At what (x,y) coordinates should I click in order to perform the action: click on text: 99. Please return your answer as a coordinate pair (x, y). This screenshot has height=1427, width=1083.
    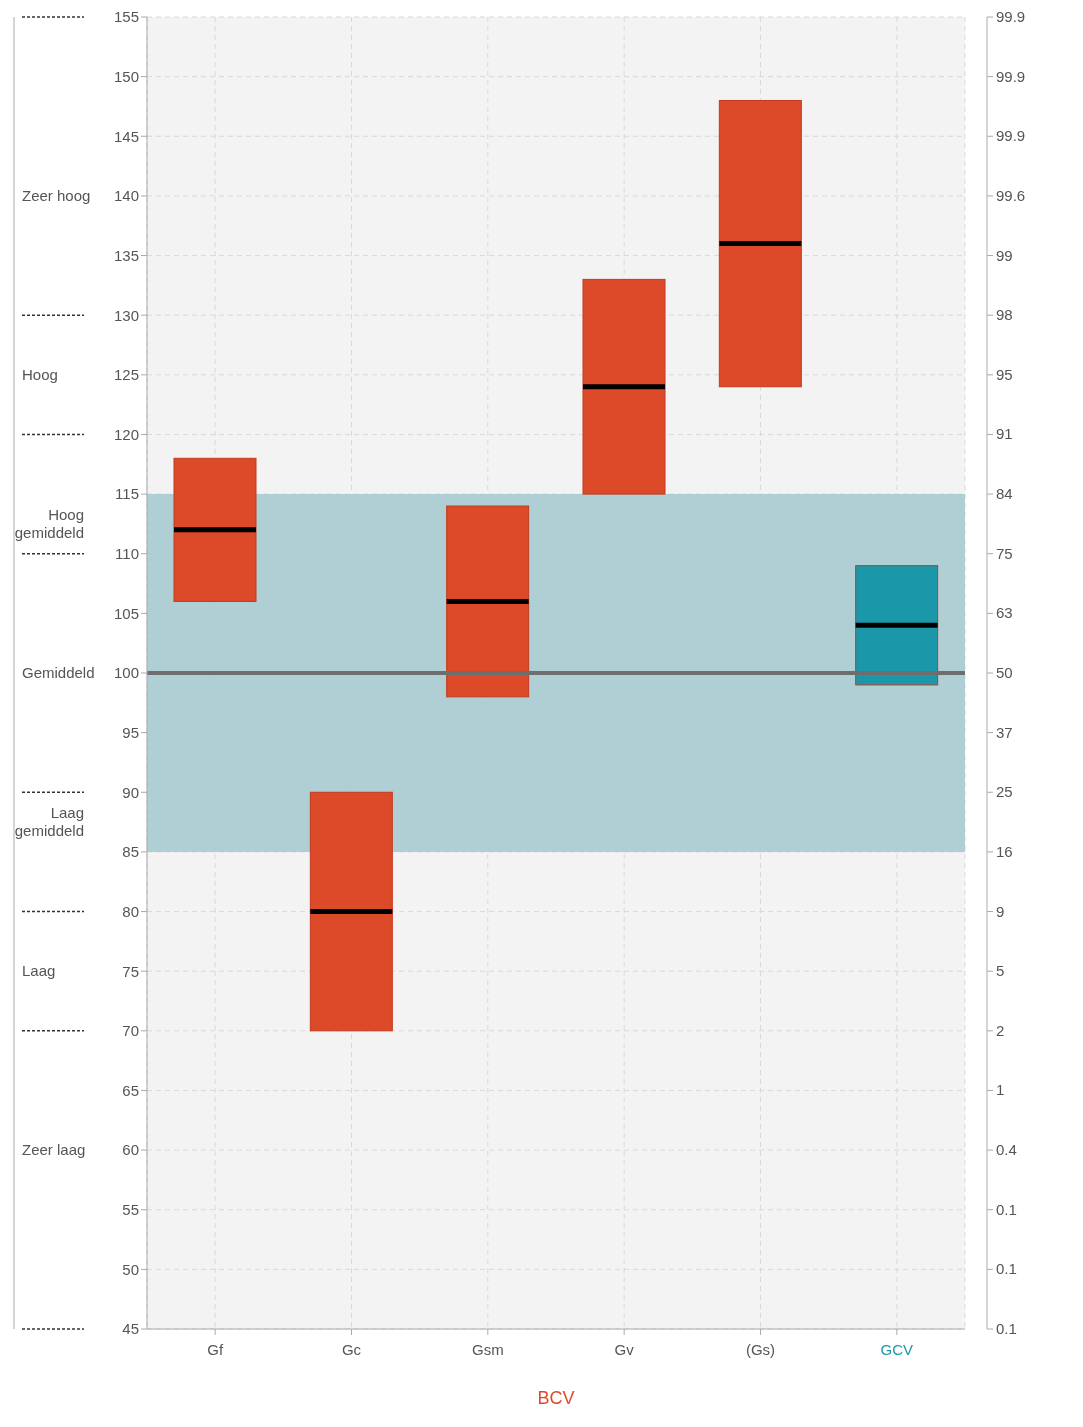
    Looking at the image, I should click on (1004, 255).